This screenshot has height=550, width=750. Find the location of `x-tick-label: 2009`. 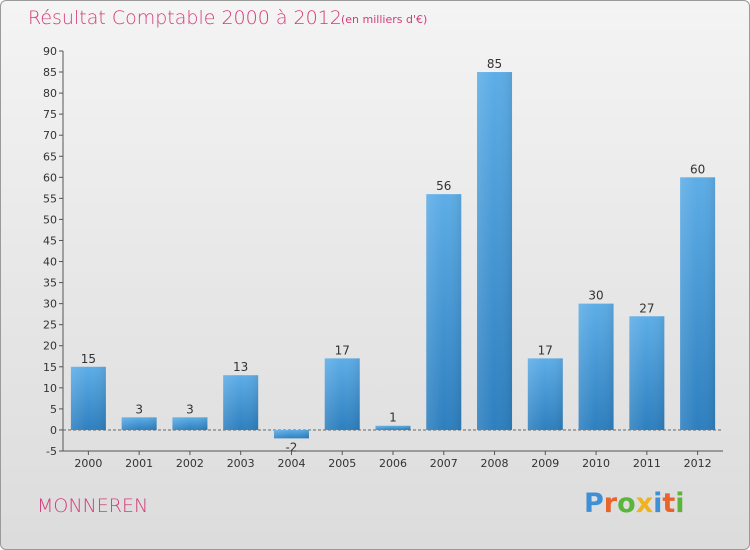

x-tick-label: 2009 is located at coordinates (545, 463).